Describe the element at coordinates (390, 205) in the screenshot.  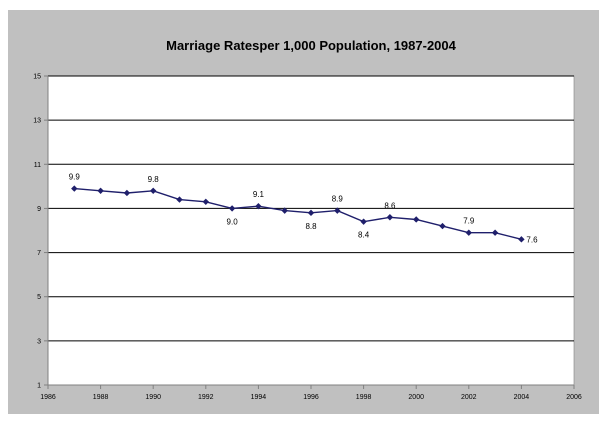
I see `data-label: 8.6` at that location.